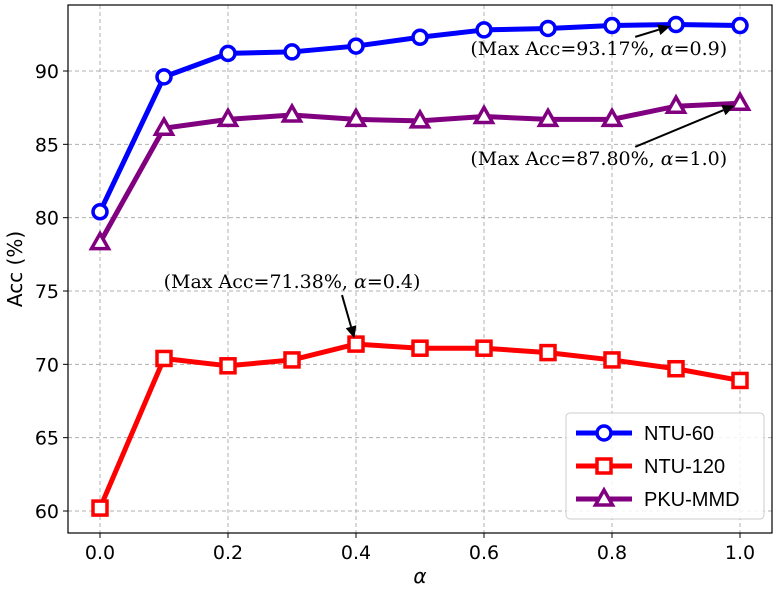 Image resolution: width=780 pixels, height=591 pixels. Describe the element at coordinates (100, 553) in the screenshot. I see `x-tick-label: 0.0` at that location.